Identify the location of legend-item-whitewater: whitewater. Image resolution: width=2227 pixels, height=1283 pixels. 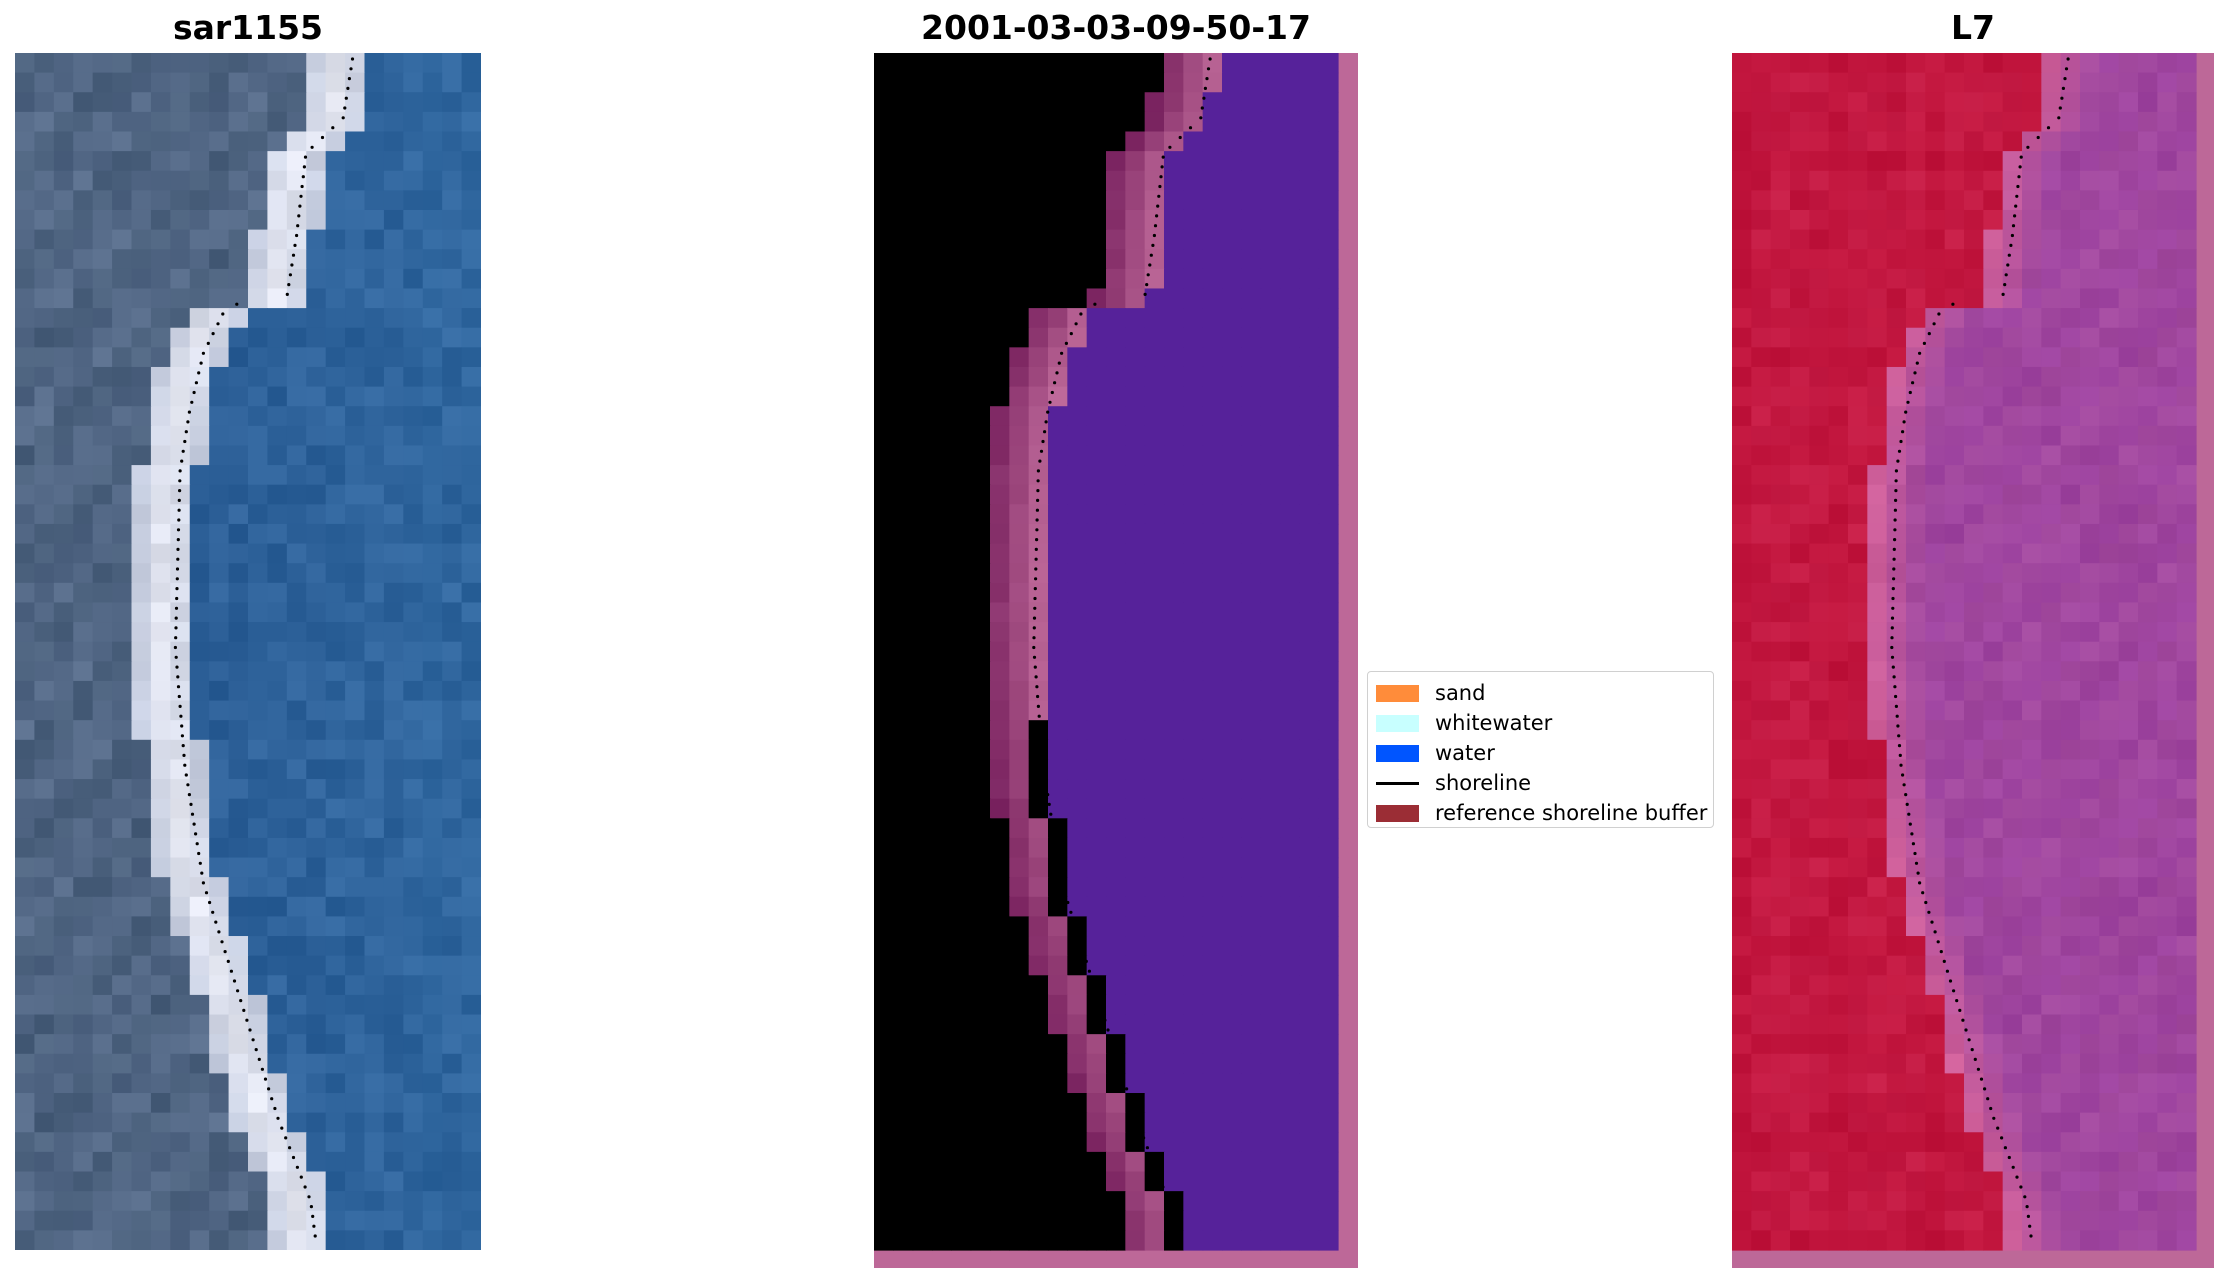
(1540, 723).